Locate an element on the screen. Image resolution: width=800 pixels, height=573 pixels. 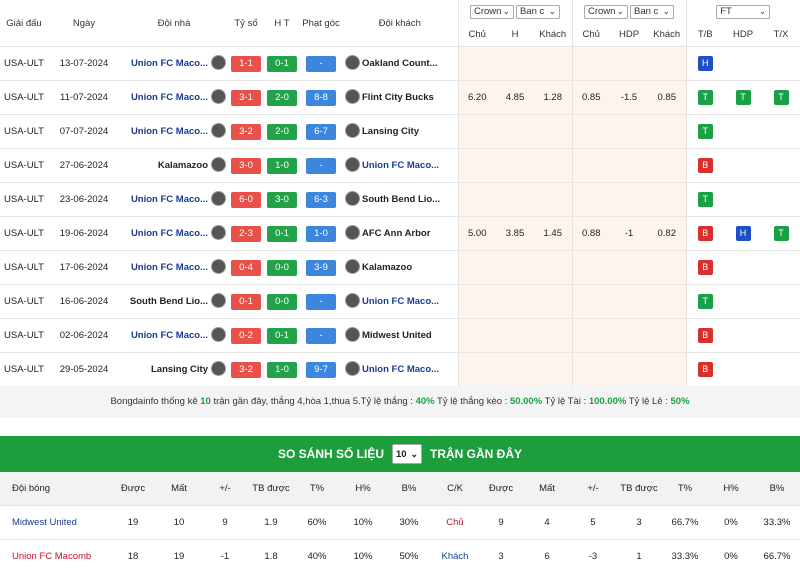
ht-cell: 0-1 is located at coordinates (282, 64).